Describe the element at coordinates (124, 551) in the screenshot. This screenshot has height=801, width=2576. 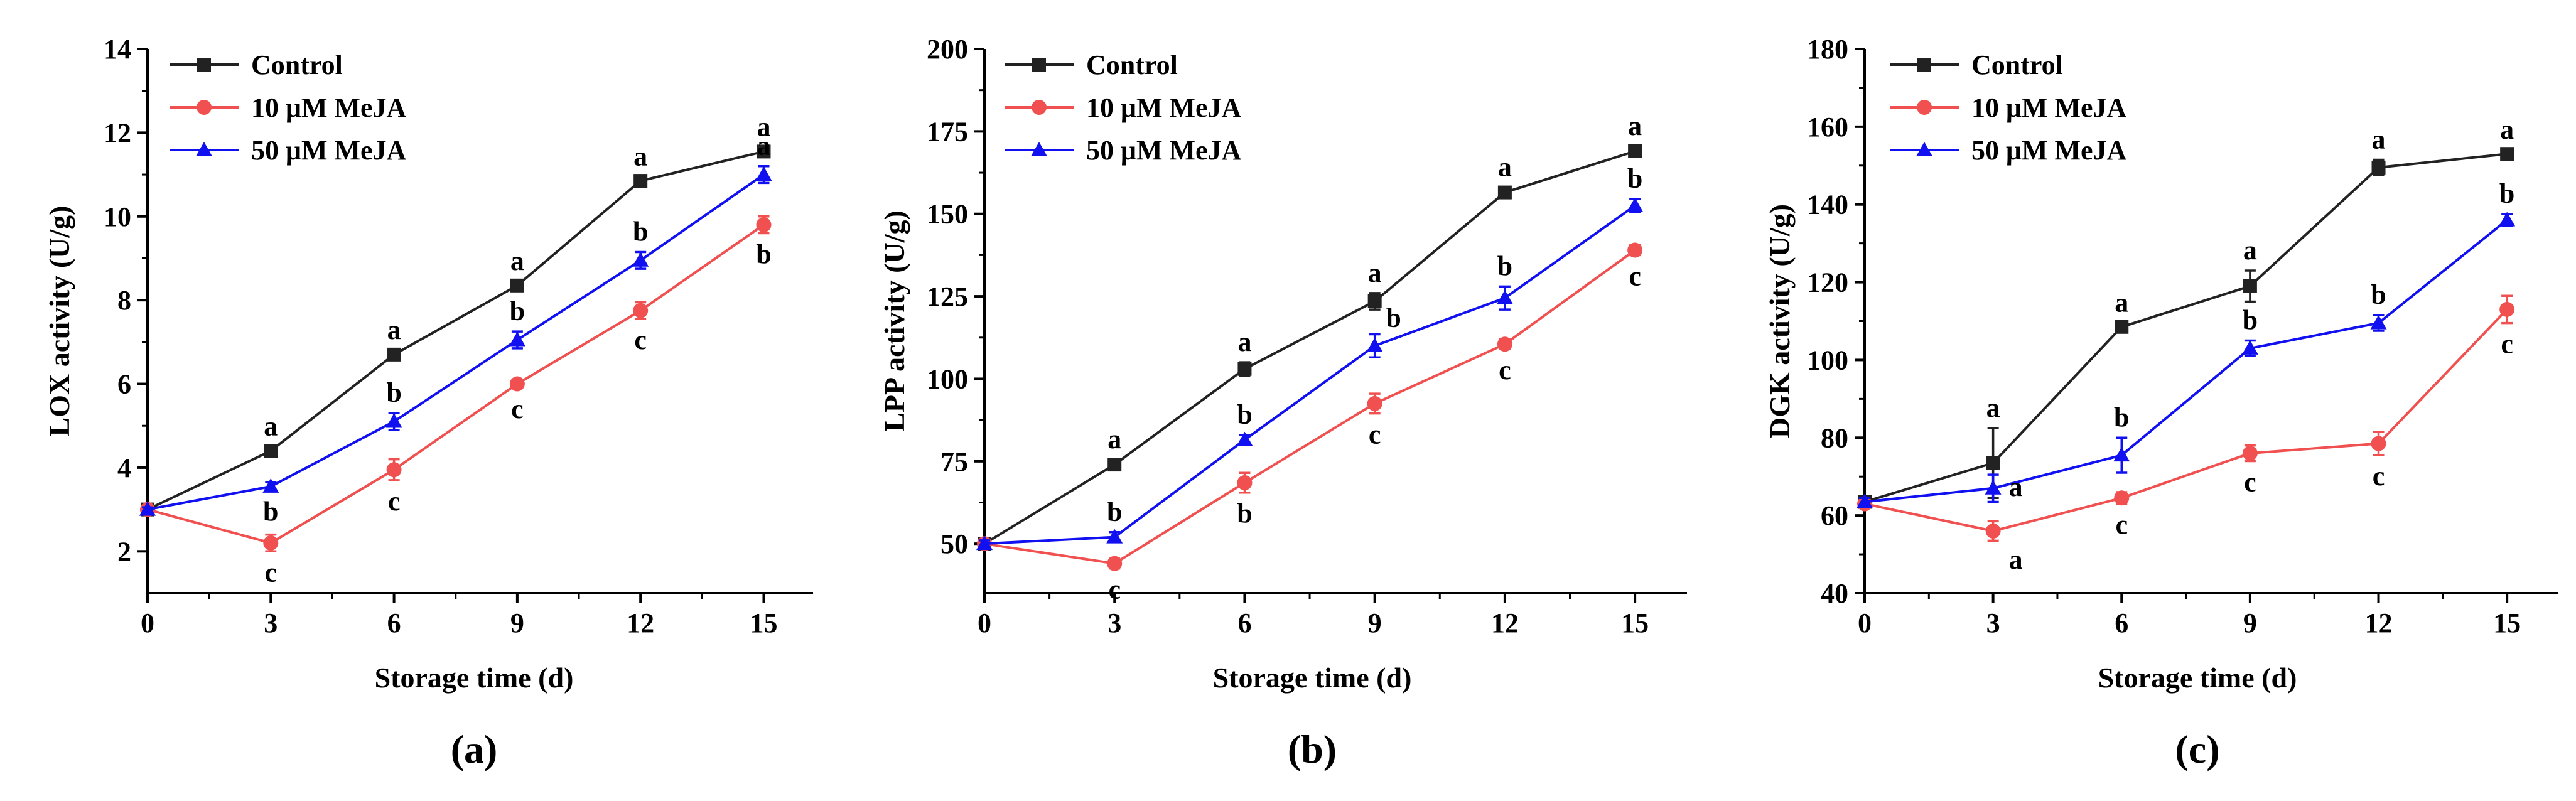
I see `y-tick-label: 2` at that location.